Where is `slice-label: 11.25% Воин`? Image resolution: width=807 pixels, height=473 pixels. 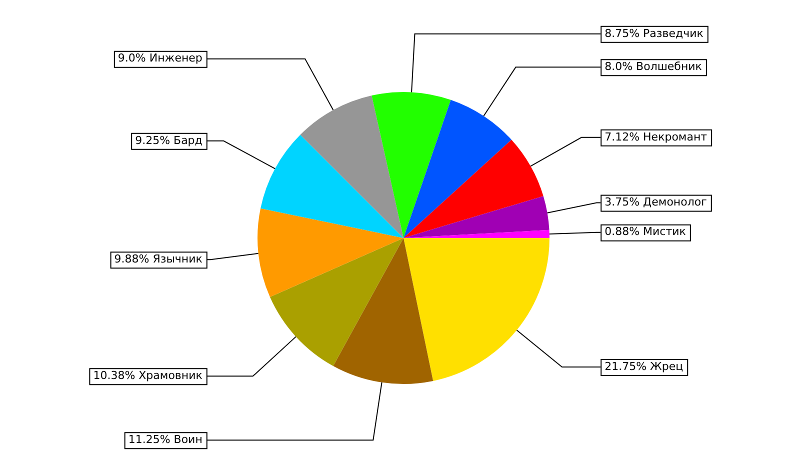 slice-label: 11.25% Воин is located at coordinates (165, 439).